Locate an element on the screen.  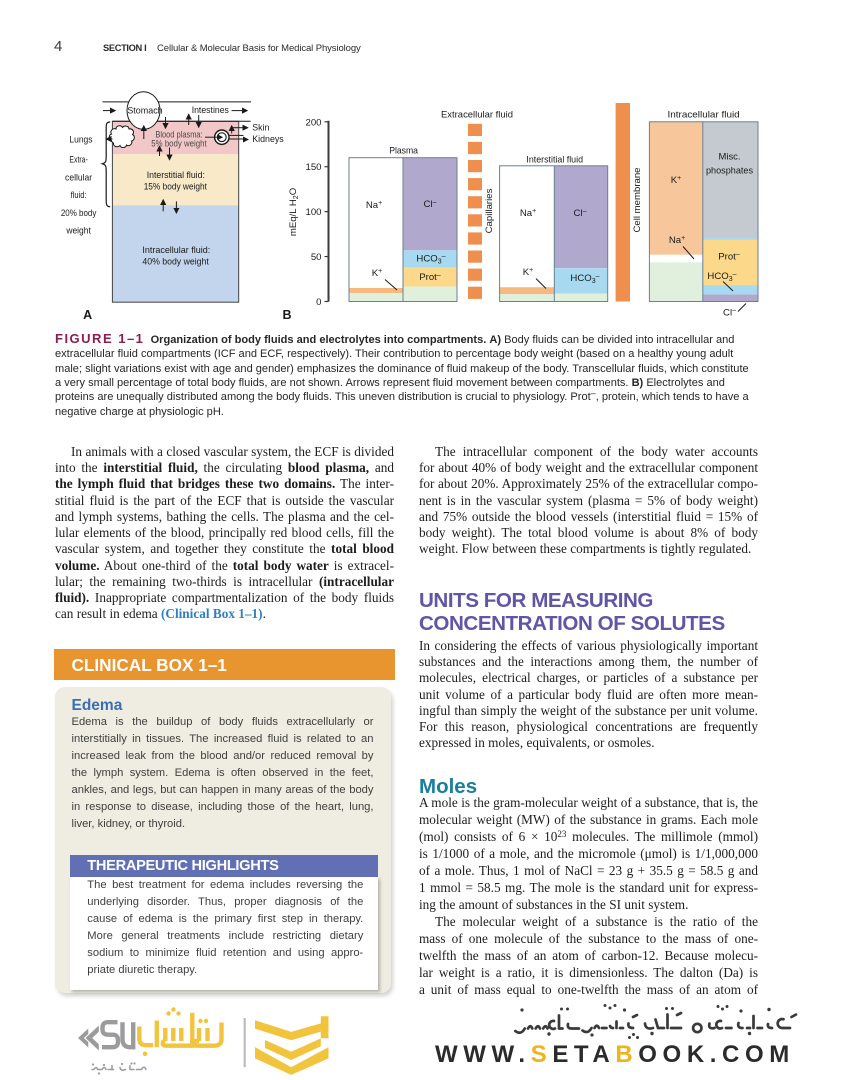
svg-text: Intracellular fluid: is located at coordinates (176, 249).